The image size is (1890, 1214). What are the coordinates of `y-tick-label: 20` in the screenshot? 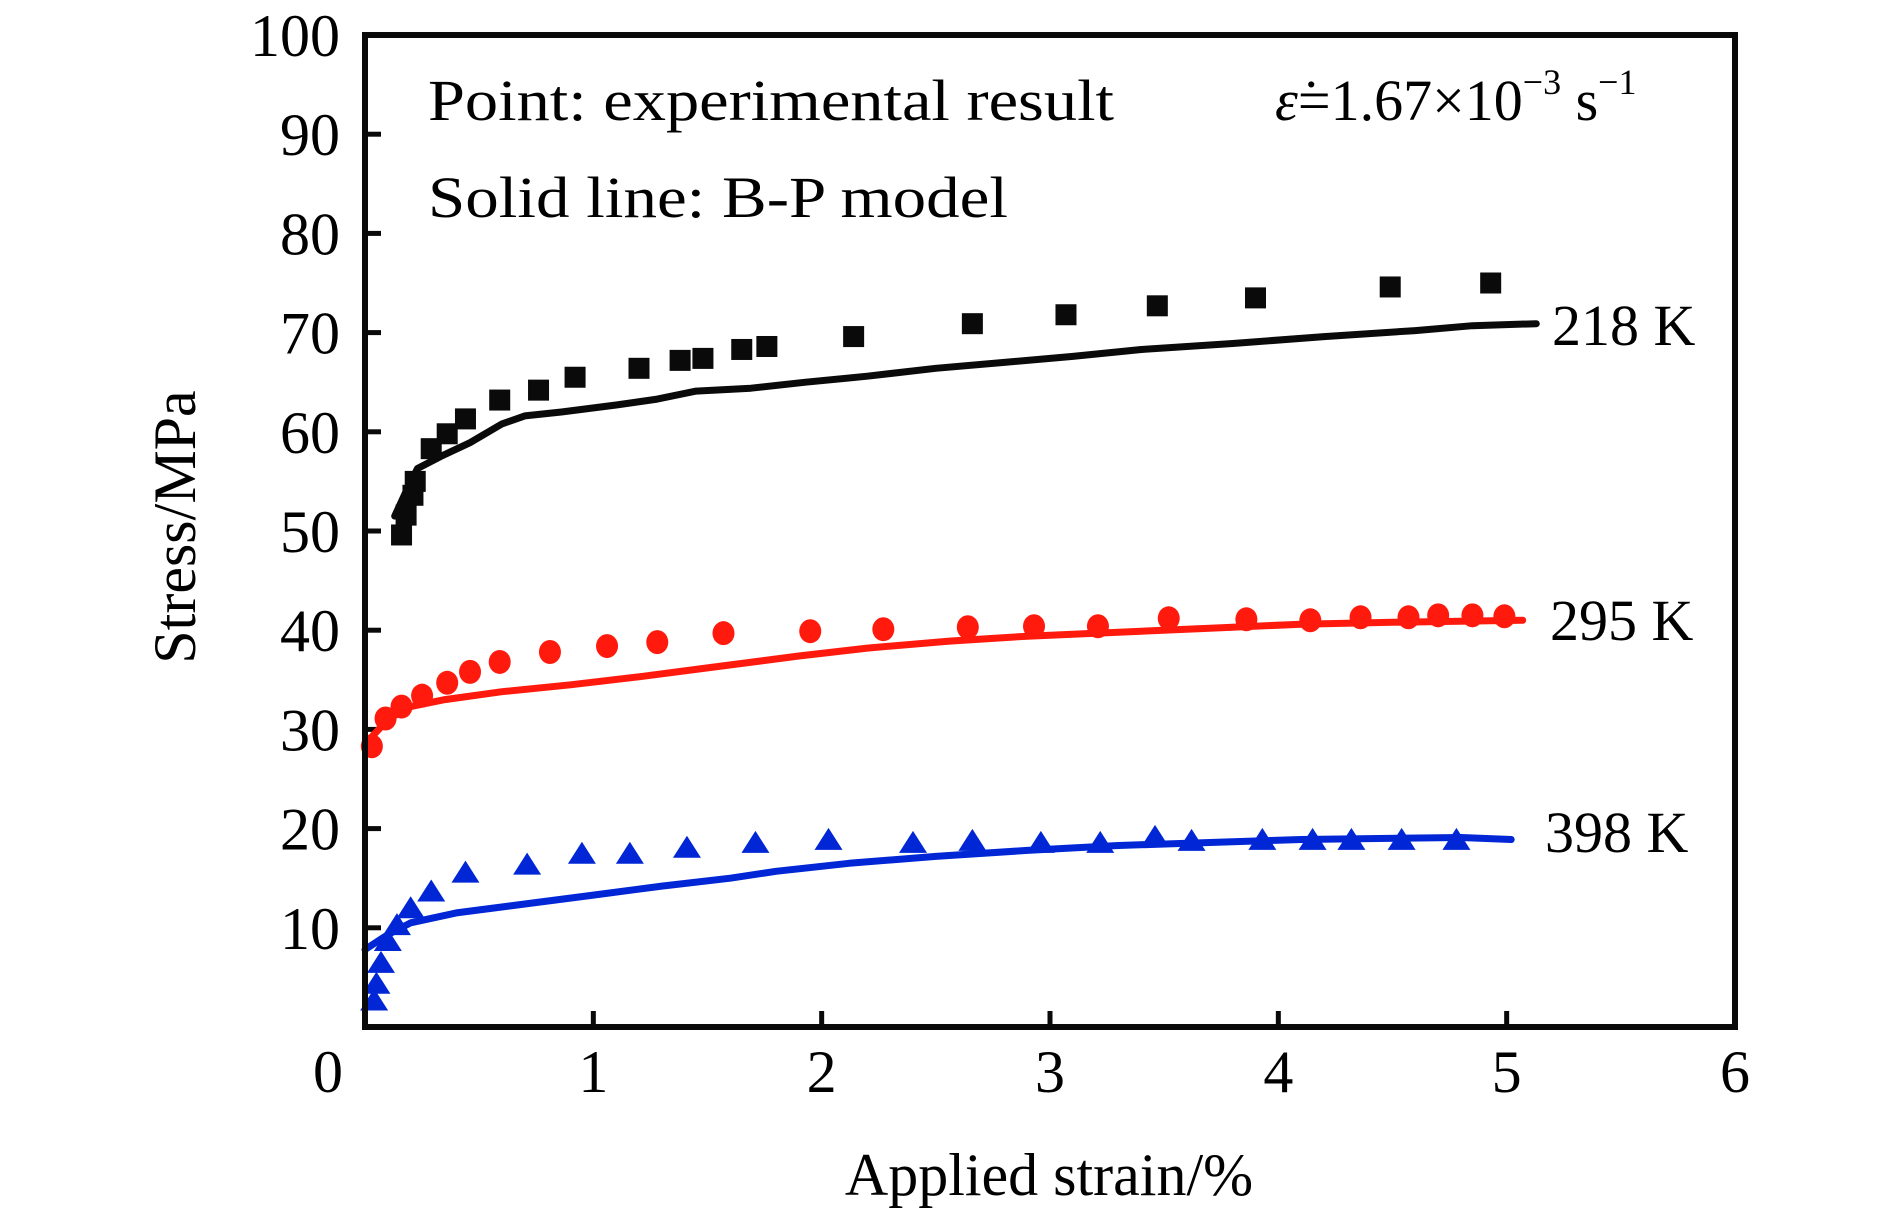 It's located at (310, 830).